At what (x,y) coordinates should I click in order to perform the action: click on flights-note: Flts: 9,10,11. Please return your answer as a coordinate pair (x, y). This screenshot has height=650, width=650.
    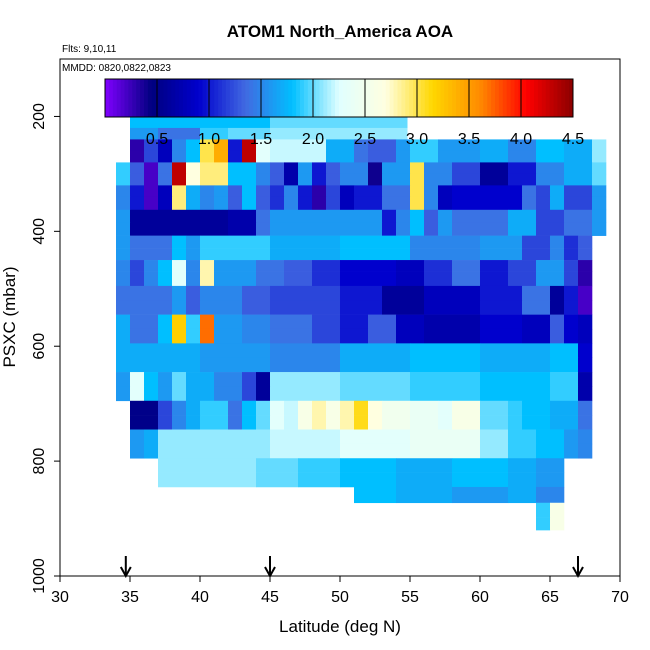
    Looking at the image, I should click on (89, 49).